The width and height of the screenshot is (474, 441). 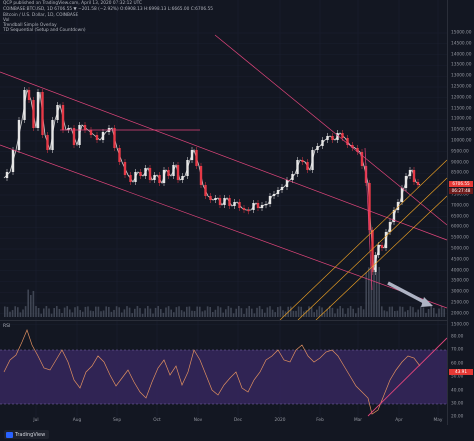 What do you see at coordinates (407, 293) in the screenshot?
I see `projection-arrow-shaft` at bounding box center [407, 293].